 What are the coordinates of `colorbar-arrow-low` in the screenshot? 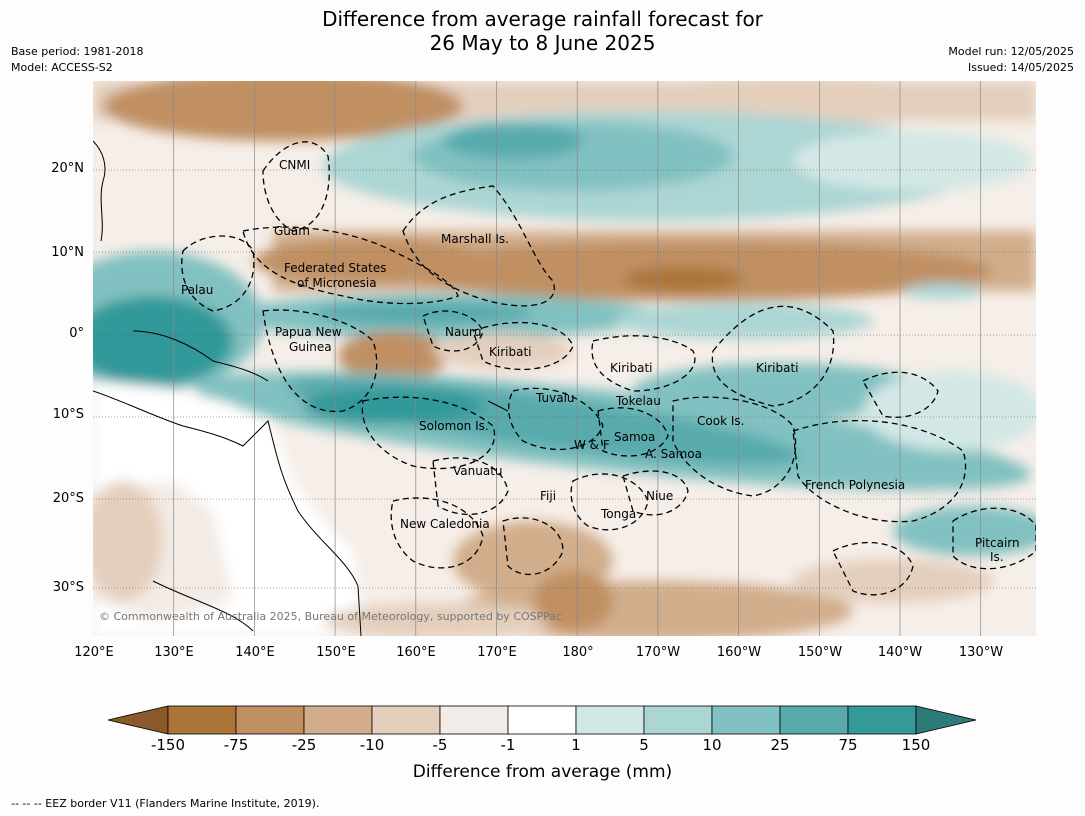 It's located at (138, 720).